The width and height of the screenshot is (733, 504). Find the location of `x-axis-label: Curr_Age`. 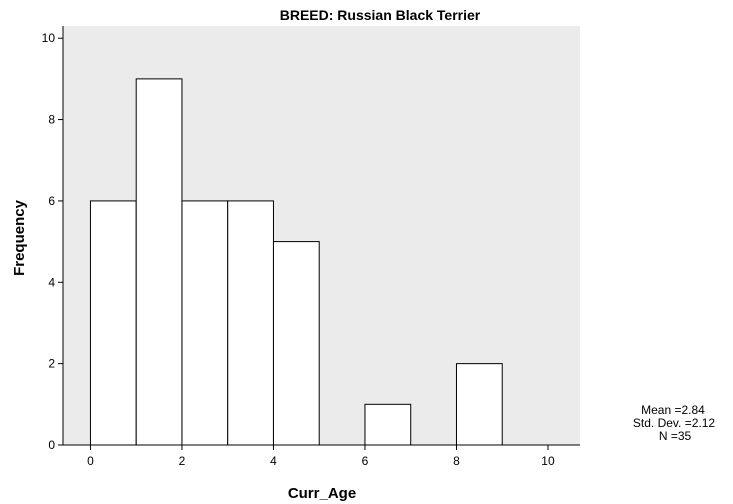

x-axis-label: Curr_Age is located at coordinates (322, 493).